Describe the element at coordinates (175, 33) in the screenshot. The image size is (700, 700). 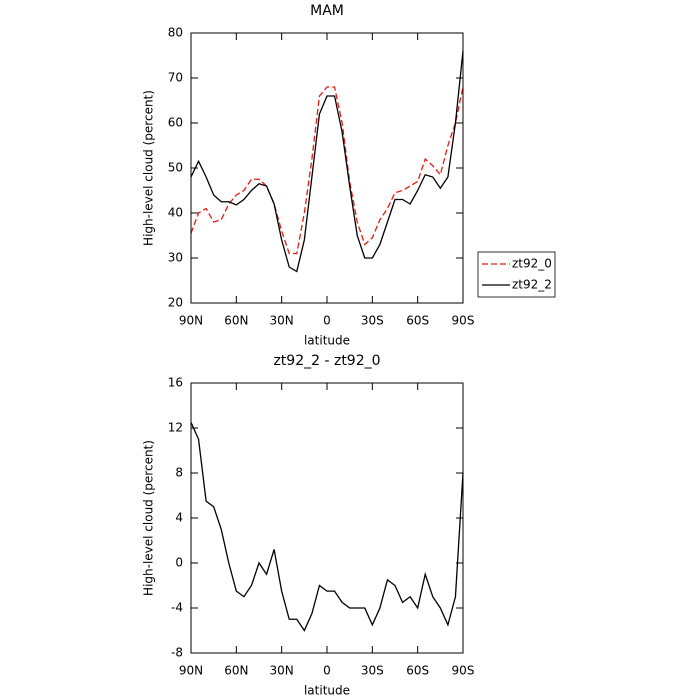
I see `y-tick-label: 80` at that location.